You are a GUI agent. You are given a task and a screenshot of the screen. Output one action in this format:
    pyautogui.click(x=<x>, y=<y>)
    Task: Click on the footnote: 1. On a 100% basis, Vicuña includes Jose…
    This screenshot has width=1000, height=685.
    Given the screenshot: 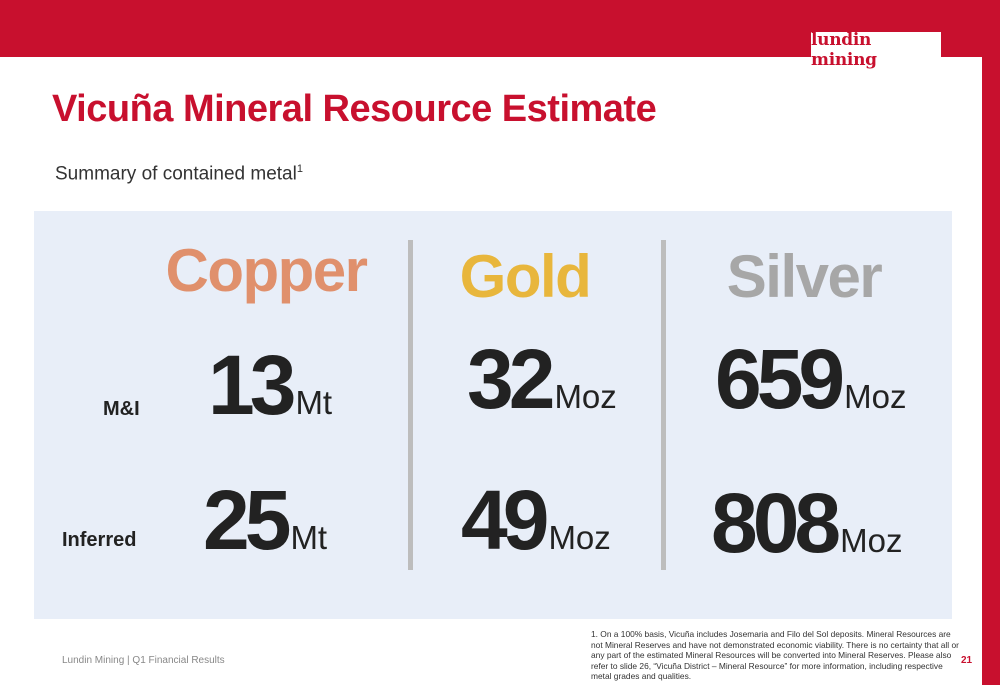 What is the action you would take?
    pyautogui.click(x=775, y=655)
    